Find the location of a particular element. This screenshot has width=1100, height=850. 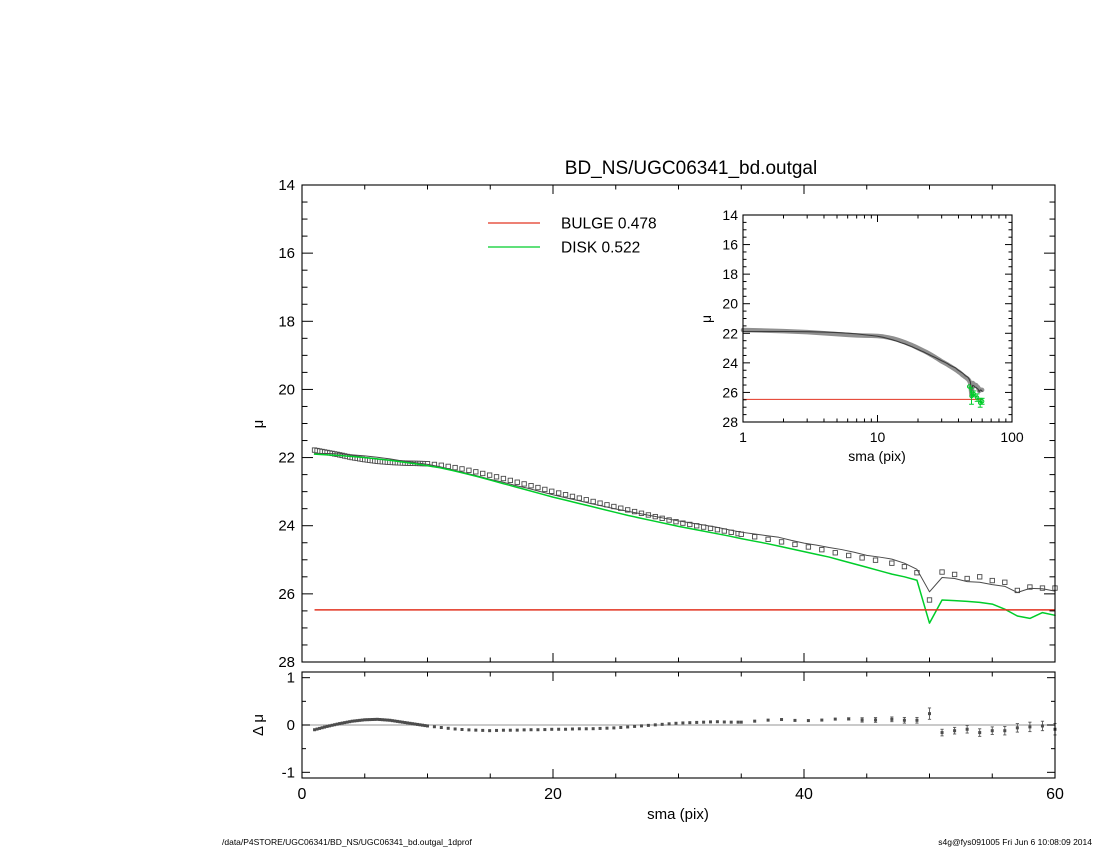

tick-label: 40 is located at coordinates (804, 794).